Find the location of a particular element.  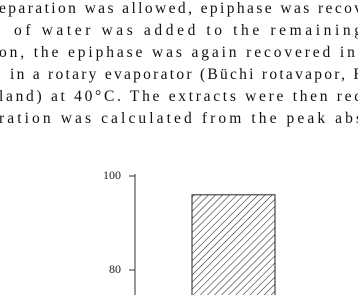

text-line: on, the epiphase was again recovered int is located at coordinates (179, 52).